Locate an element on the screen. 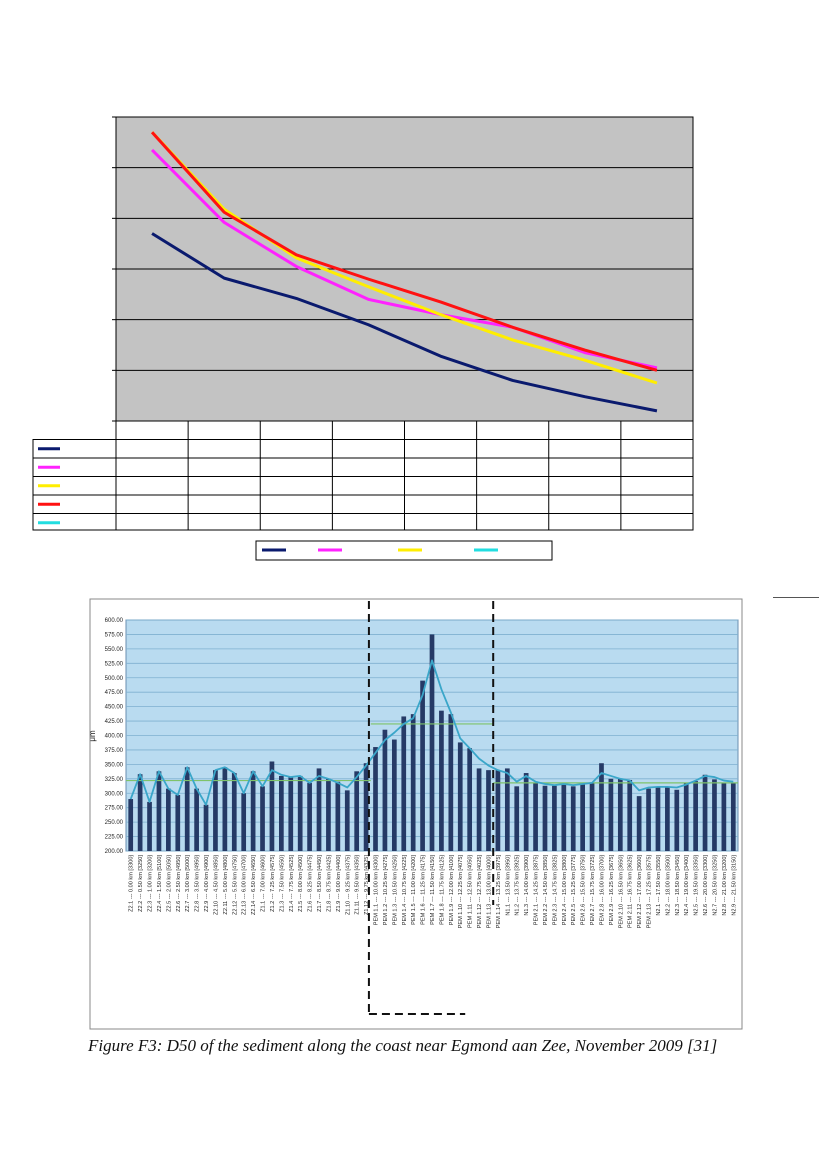 This screenshot has height=1169, width=827. x-tick-label: Z1.10 --- 9.25 km [4375] is located at coordinates (348, 885).